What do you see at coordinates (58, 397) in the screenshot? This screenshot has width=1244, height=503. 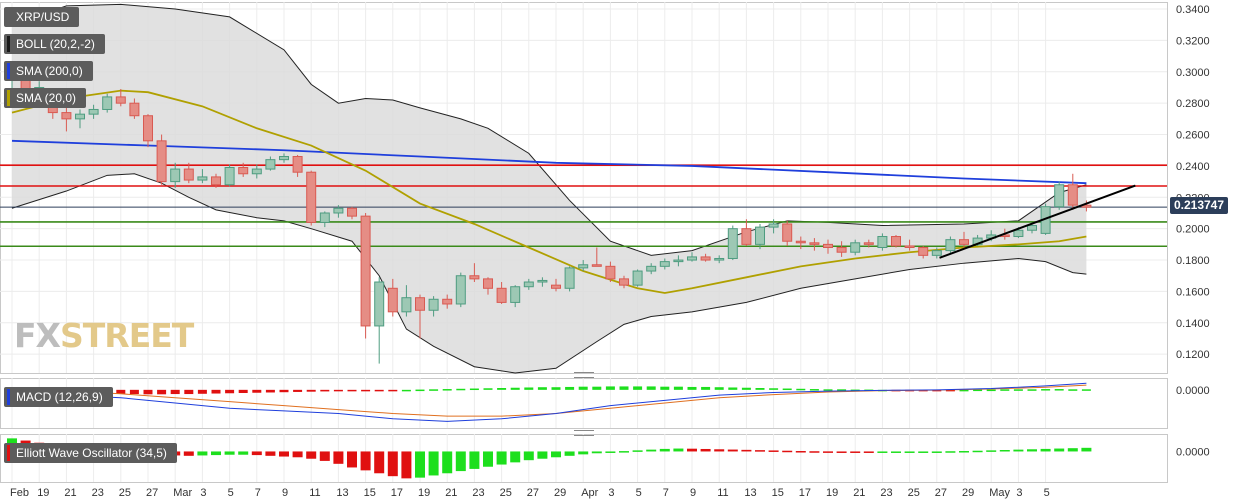 I see `macd-tag: MACD (12,26,9)` at bounding box center [58, 397].